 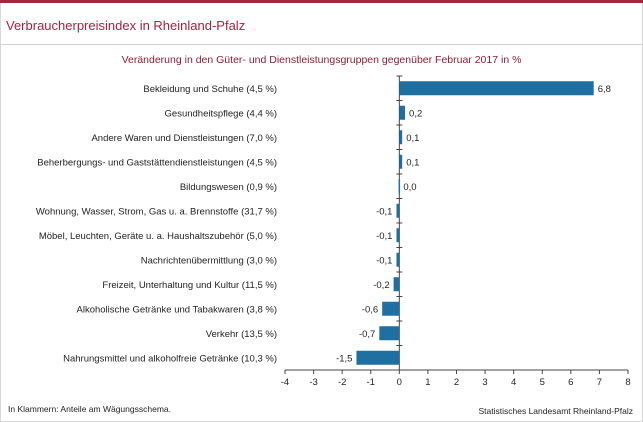 I want to click on x-tick-label: -1, so click(x=371, y=382).